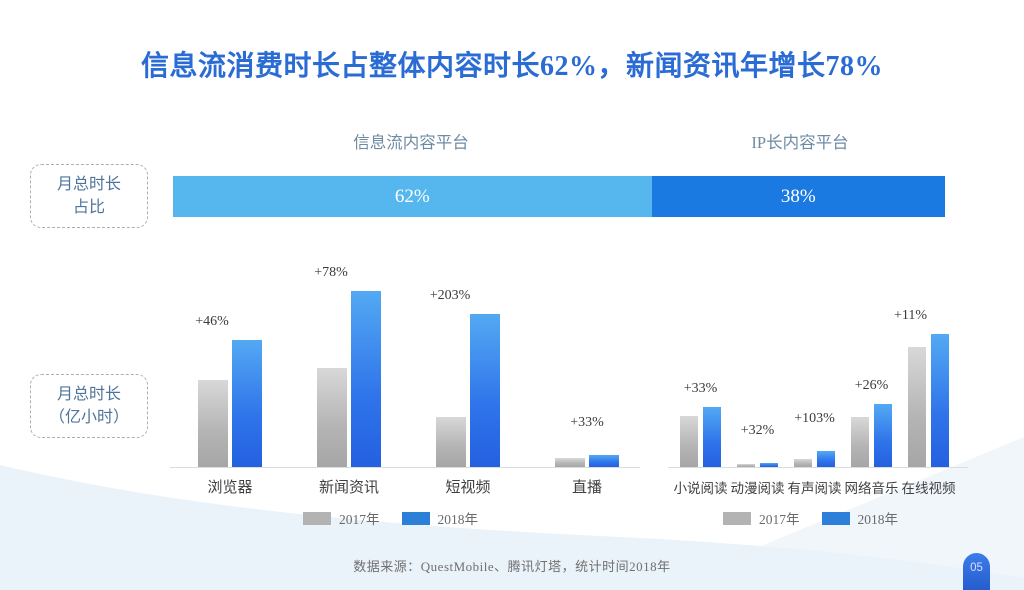 The width and height of the screenshot is (1024, 590). I want to click on bar-group-直播: +33% 直播, so click(587, 455).